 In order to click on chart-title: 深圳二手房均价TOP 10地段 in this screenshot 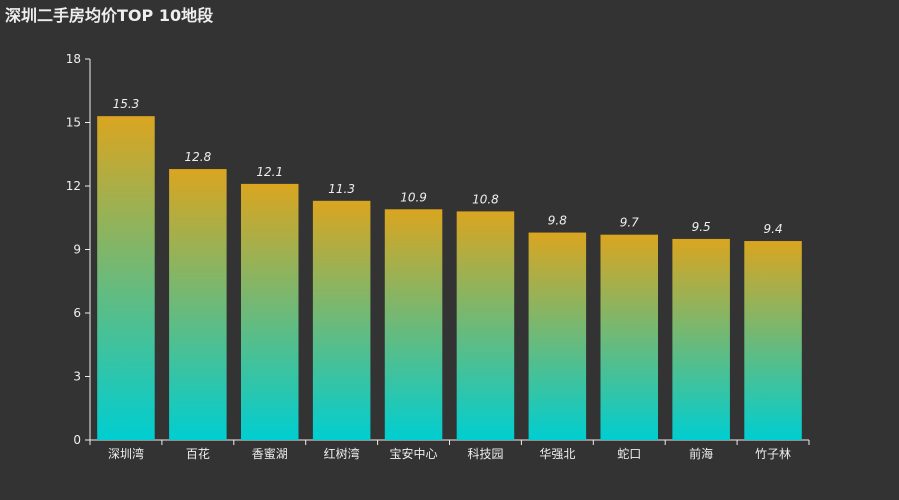, I will do `click(109, 15)`.